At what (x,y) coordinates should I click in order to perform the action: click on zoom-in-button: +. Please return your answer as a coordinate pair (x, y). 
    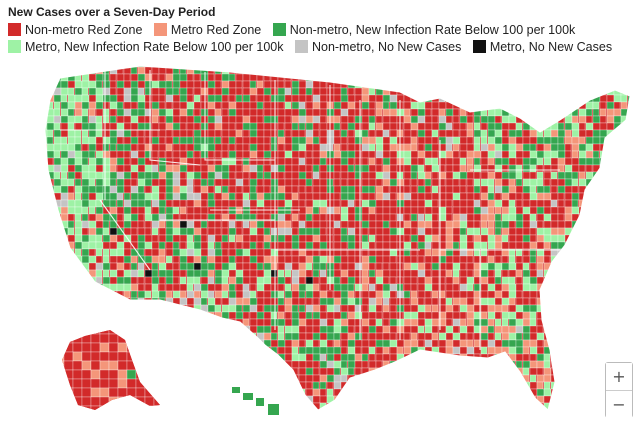
    Looking at the image, I should click on (619, 376).